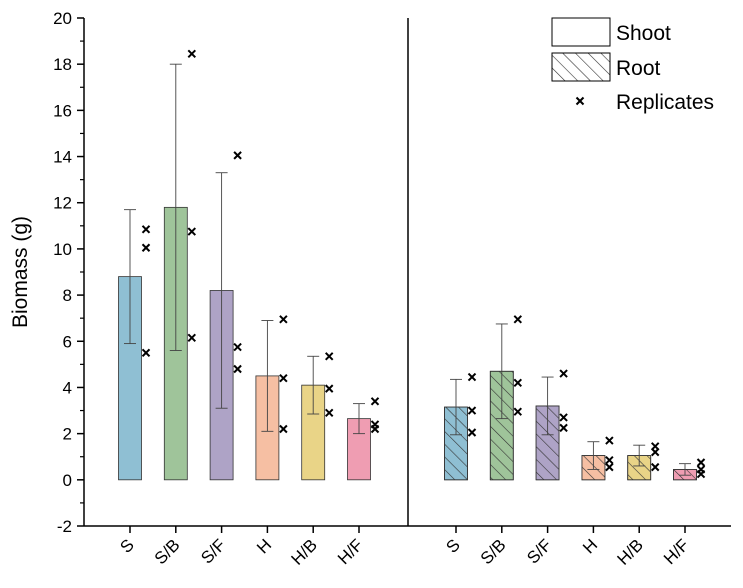 Image resolution: width=743 pixels, height=588 pixels. What do you see at coordinates (62, 110) in the screenshot?
I see `y-tick-label: 16` at bounding box center [62, 110].